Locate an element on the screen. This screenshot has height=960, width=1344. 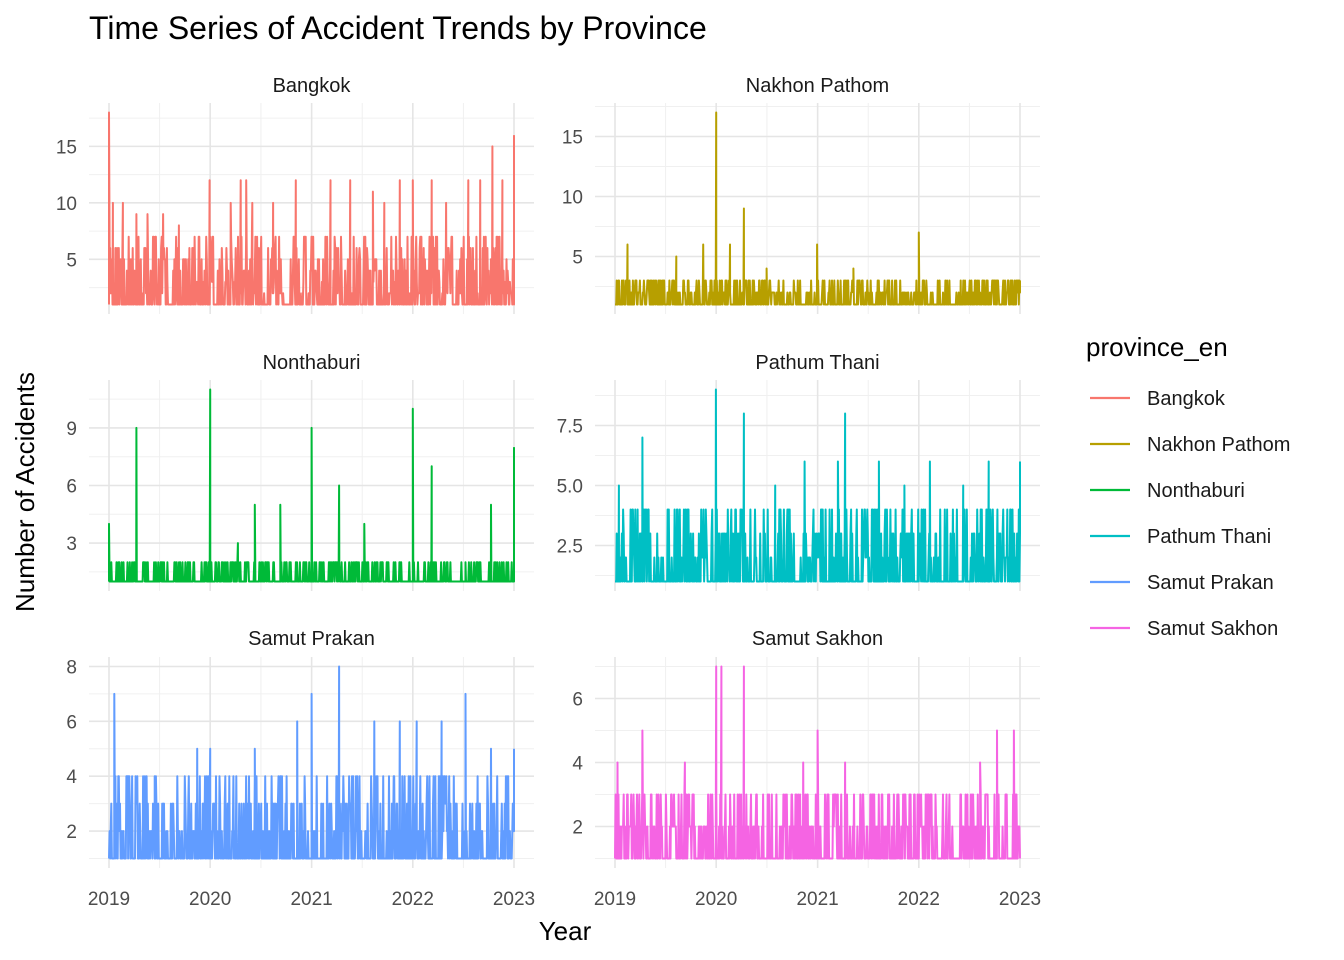
y-tick-label: 7.5 is located at coordinates (570, 426).